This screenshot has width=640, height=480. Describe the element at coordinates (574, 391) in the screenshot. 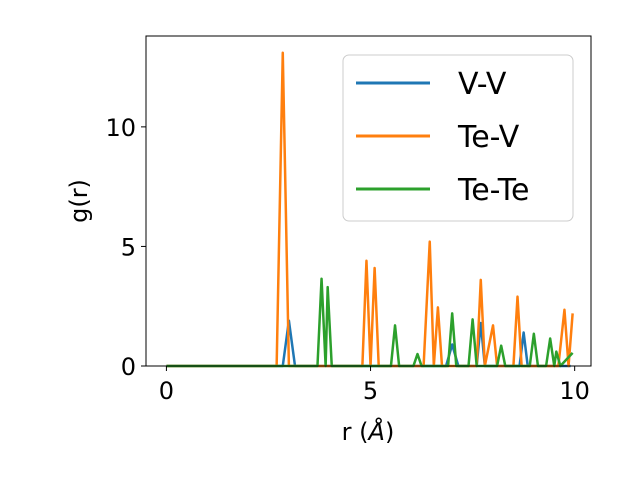

I see `x-tick-label: 10` at that location.